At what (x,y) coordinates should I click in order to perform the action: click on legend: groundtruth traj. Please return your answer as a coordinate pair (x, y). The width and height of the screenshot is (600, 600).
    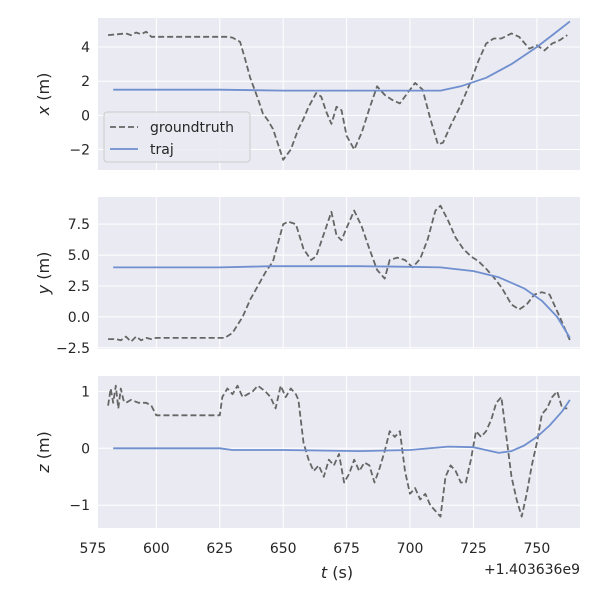
    Looking at the image, I should click on (177, 137).